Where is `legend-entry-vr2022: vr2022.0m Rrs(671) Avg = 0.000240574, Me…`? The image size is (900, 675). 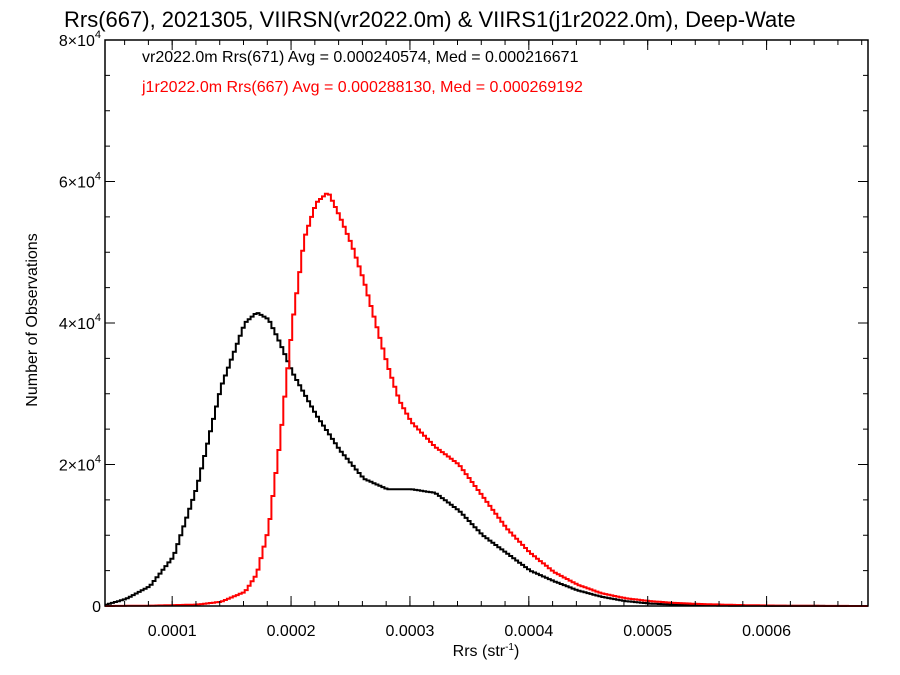
legend-entry-vr2022: vr2022.0m Rrs(671) Avg = 0.000240574, Me… is located at coordinates (360, 57).